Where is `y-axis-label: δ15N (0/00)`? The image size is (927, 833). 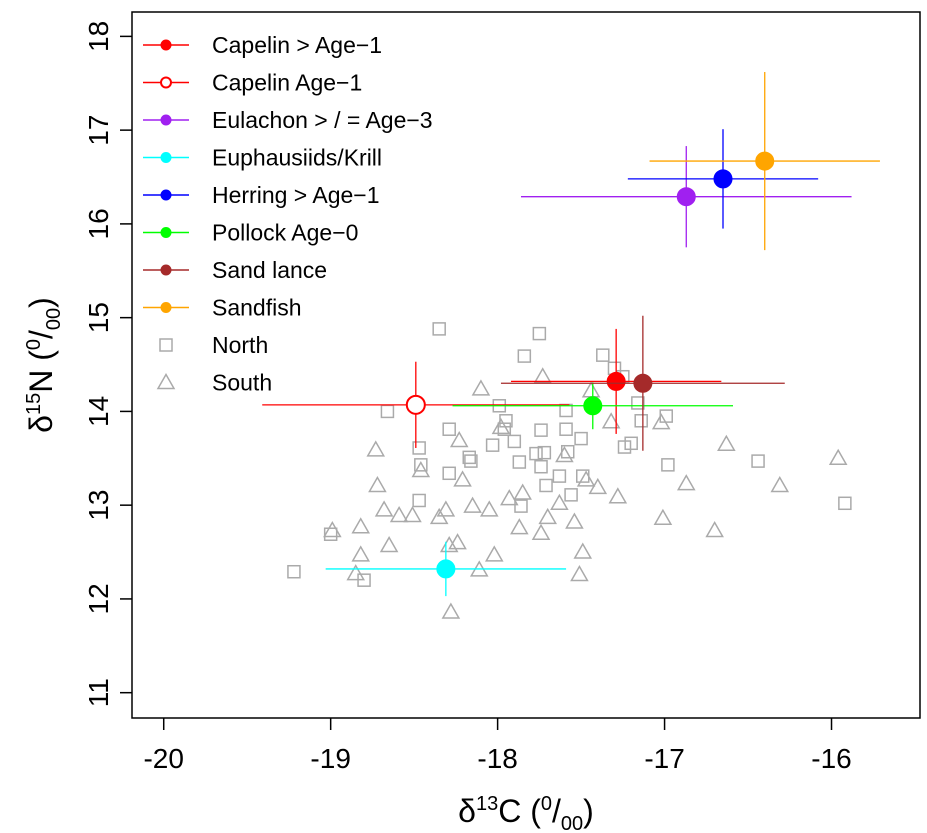
y-axis-label: δ15N (0/00) is located at coordinates (44, 365).